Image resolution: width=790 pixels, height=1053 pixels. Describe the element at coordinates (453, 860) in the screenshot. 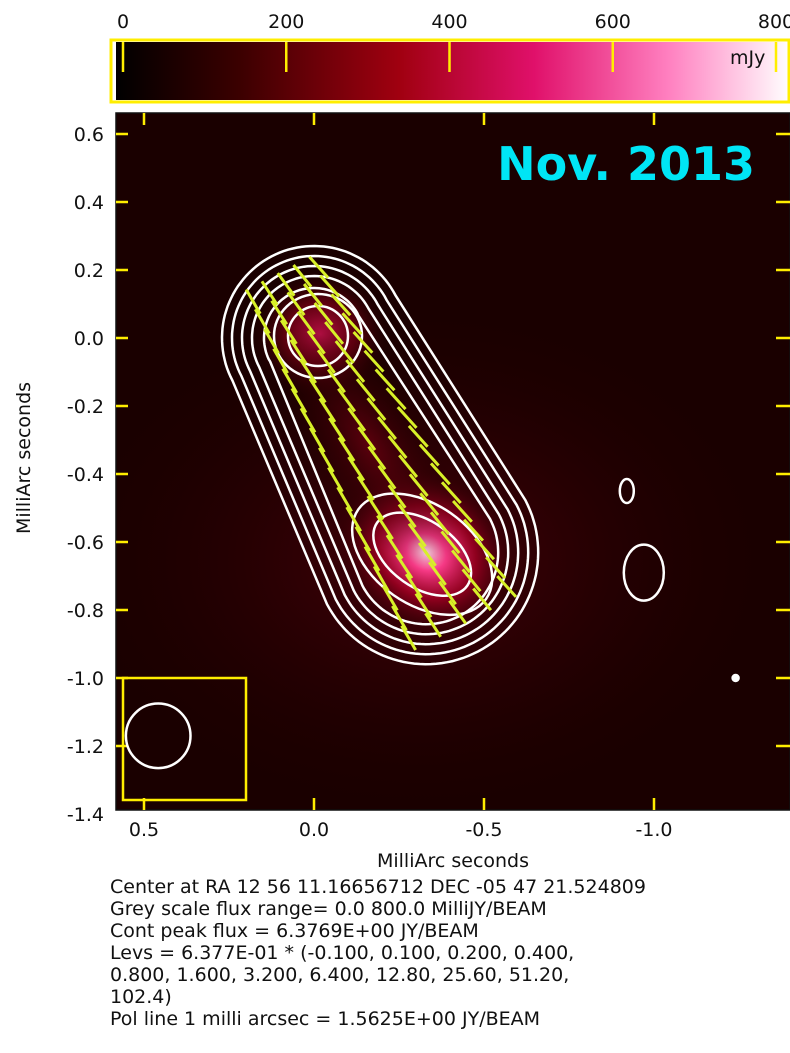

I see `x-axis-label: MilliArc seconds` at that location.